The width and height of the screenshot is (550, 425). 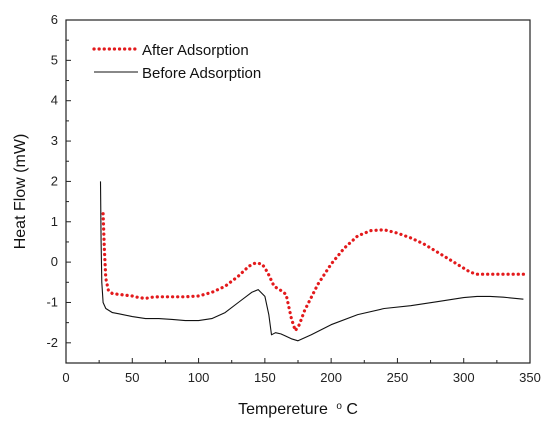 I want to click on x-tick-label: 350, so click(x=530, y=377).